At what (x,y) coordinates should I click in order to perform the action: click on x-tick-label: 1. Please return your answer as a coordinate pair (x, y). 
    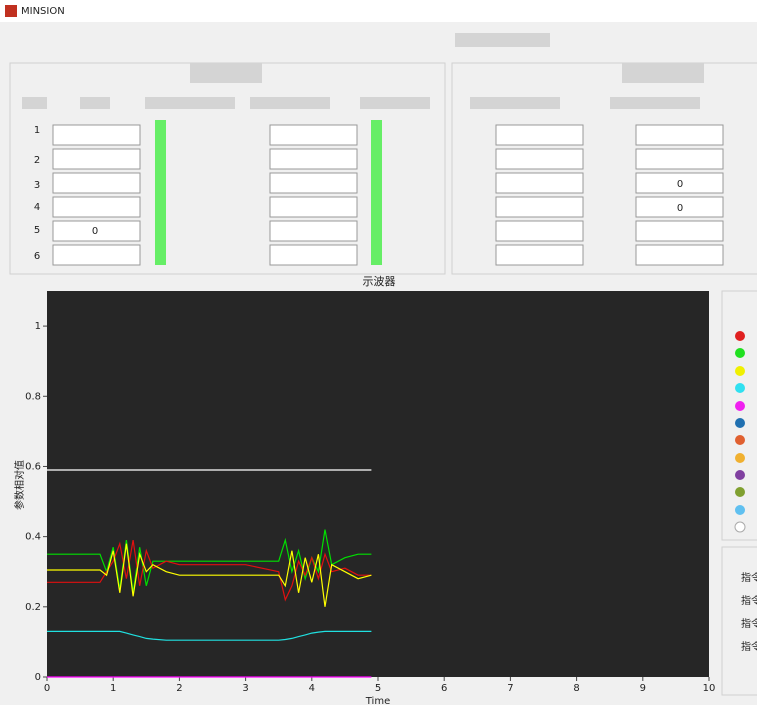
    Looking at the image, I should click on (113, 688).